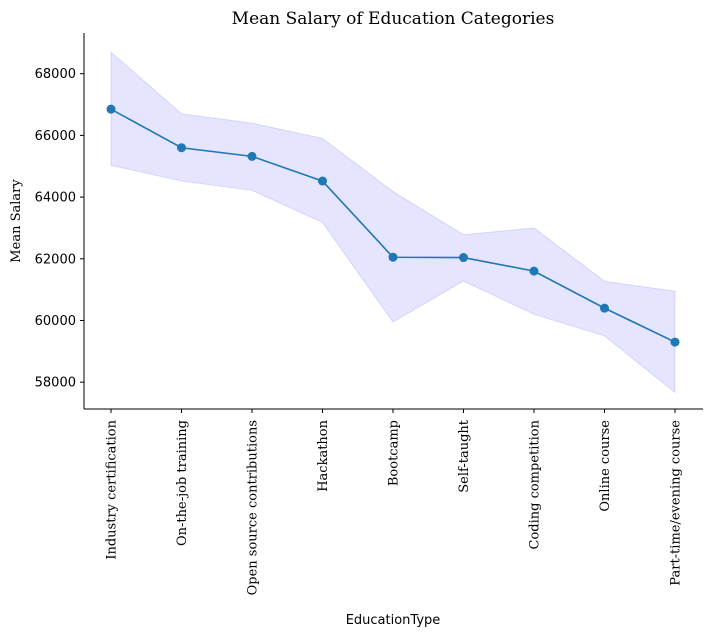 The image size is (713, 641). I want to click on x-tick-label: Hackathon, so click(323, 455).